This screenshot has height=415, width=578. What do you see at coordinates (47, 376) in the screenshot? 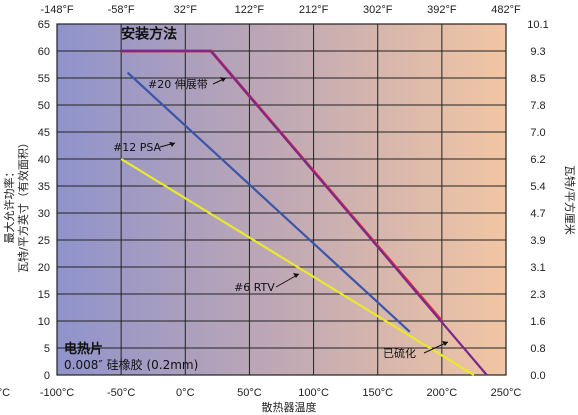
I see `y-tick-left: 0` at bounding box center [47, 376].